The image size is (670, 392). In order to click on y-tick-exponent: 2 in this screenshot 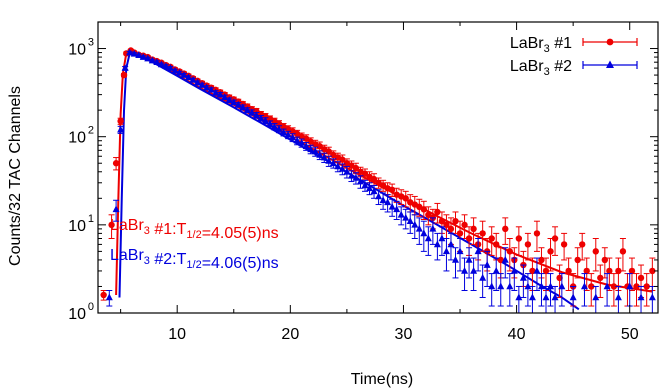, I will do `click(91, 131)`.